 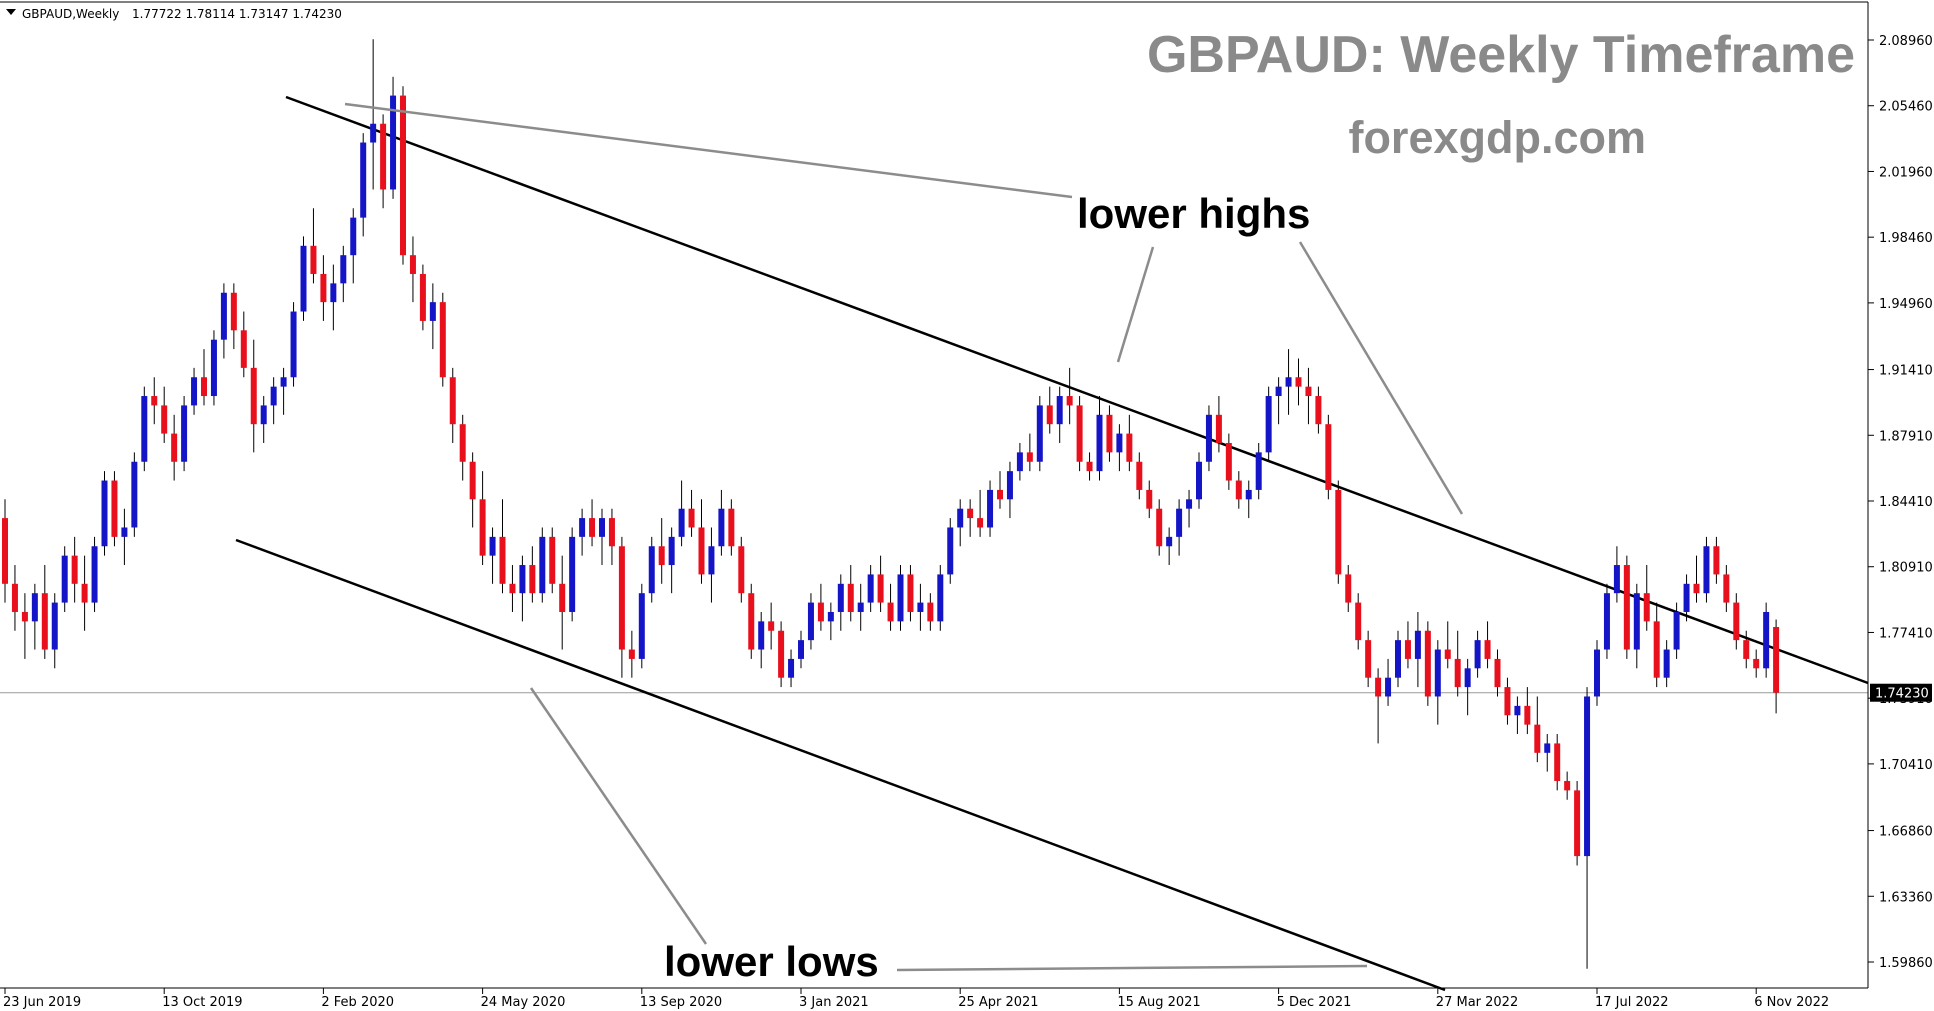 I want to click on symbol-label: GBPAUD,Weekly, so click(x=70, y=14).